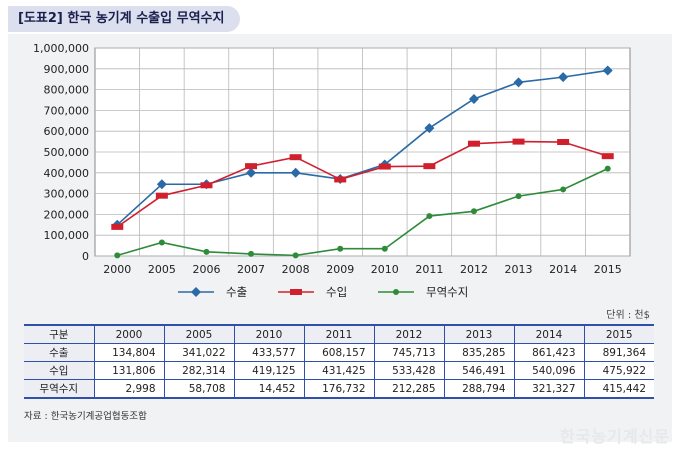  Describe the element at coordinates (474, 269) in the screenshot. I see `x-tick-label: 2012` at that location.